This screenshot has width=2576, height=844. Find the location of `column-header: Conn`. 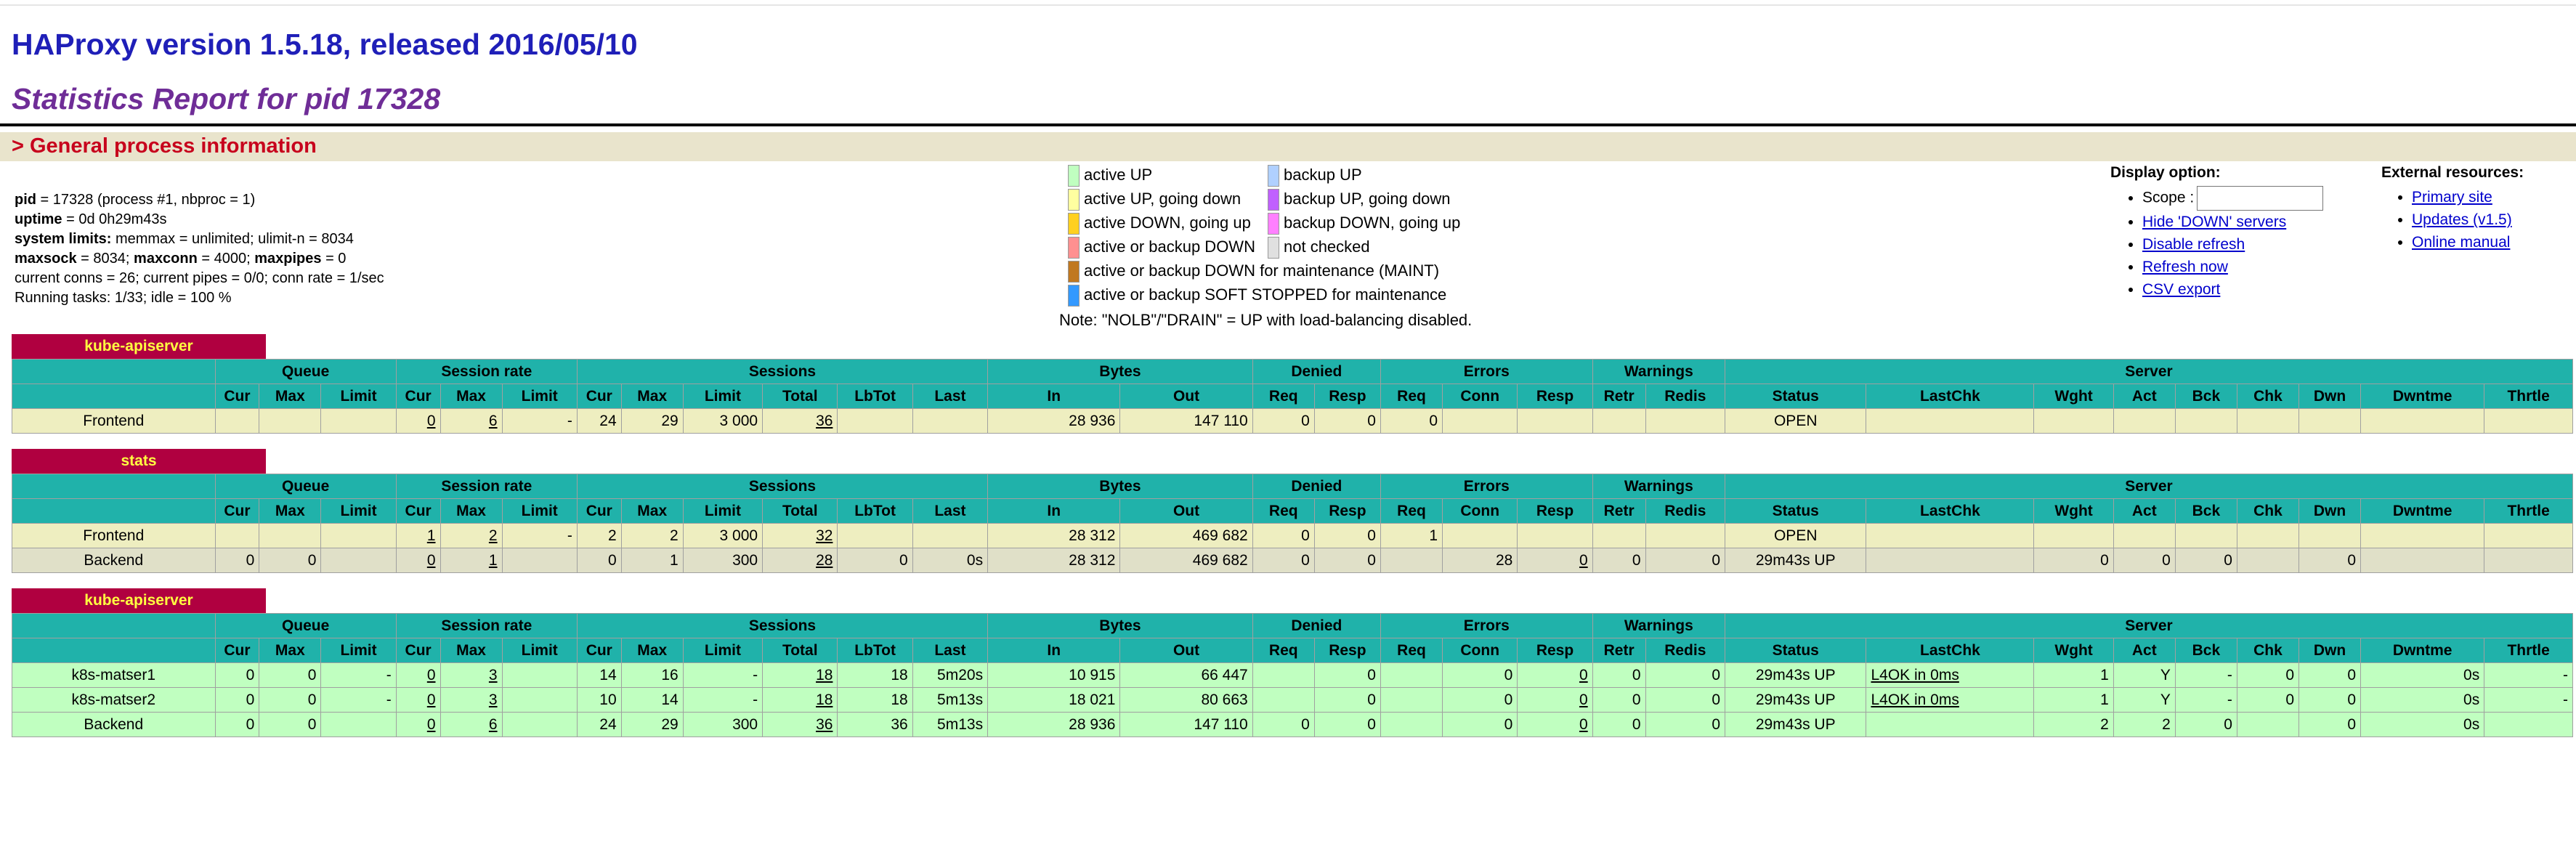

column-header: Conn is located at coordinates (1480, 651).